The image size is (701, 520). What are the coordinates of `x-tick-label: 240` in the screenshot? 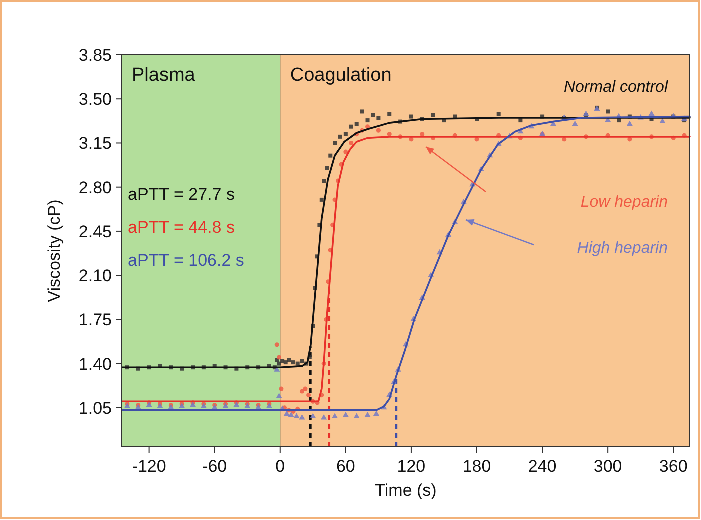 It's located at (542, 466).